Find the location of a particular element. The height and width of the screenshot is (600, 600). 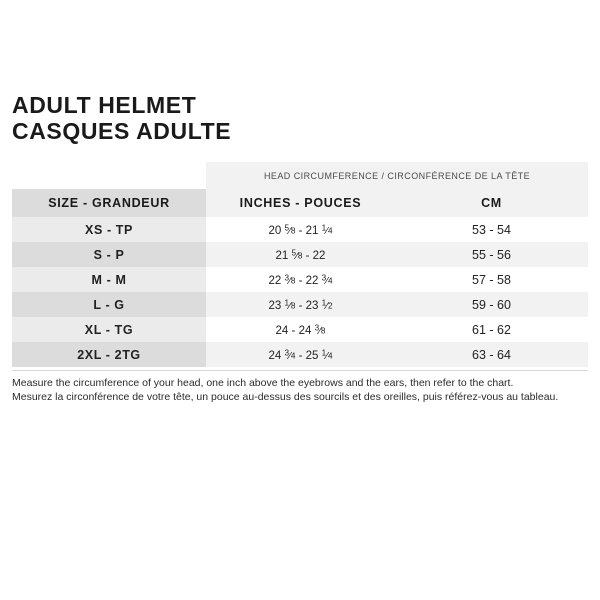

column-header-cm: CM is located at coordinates (491, 203).